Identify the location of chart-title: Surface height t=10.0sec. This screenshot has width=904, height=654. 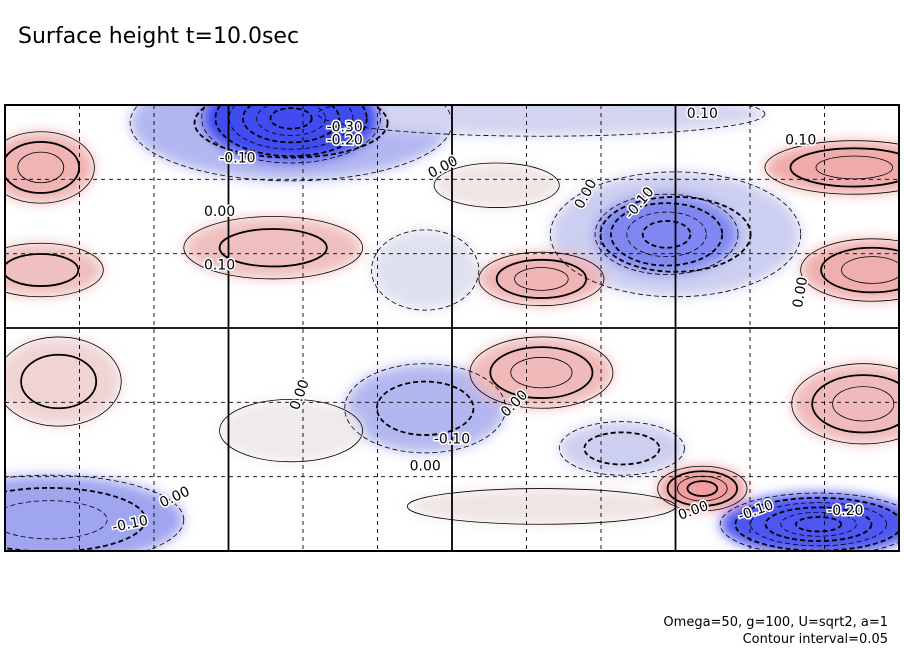
(159, 36).